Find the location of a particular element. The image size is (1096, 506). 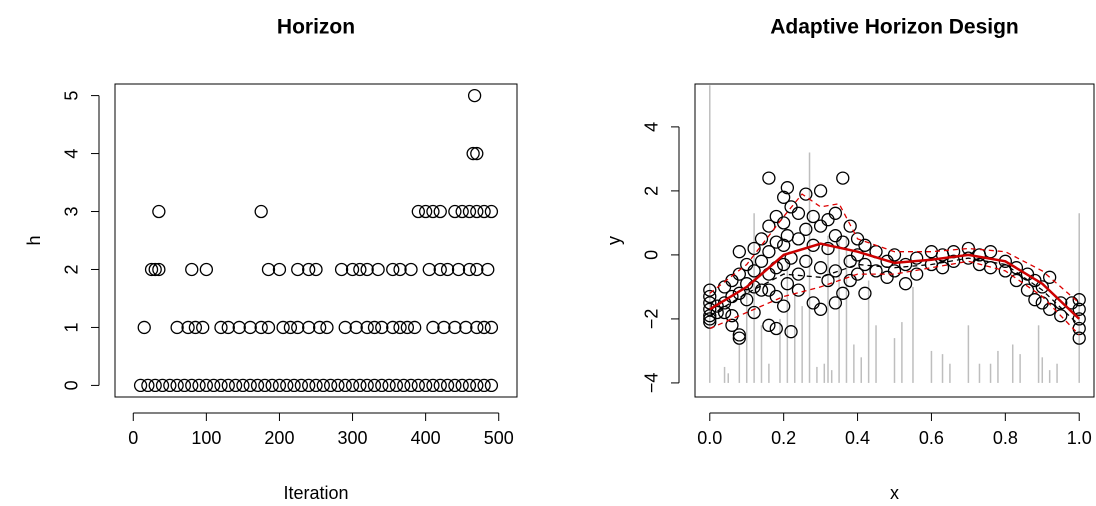

y-tick-label: 3 is located at coordinates (72, 212).